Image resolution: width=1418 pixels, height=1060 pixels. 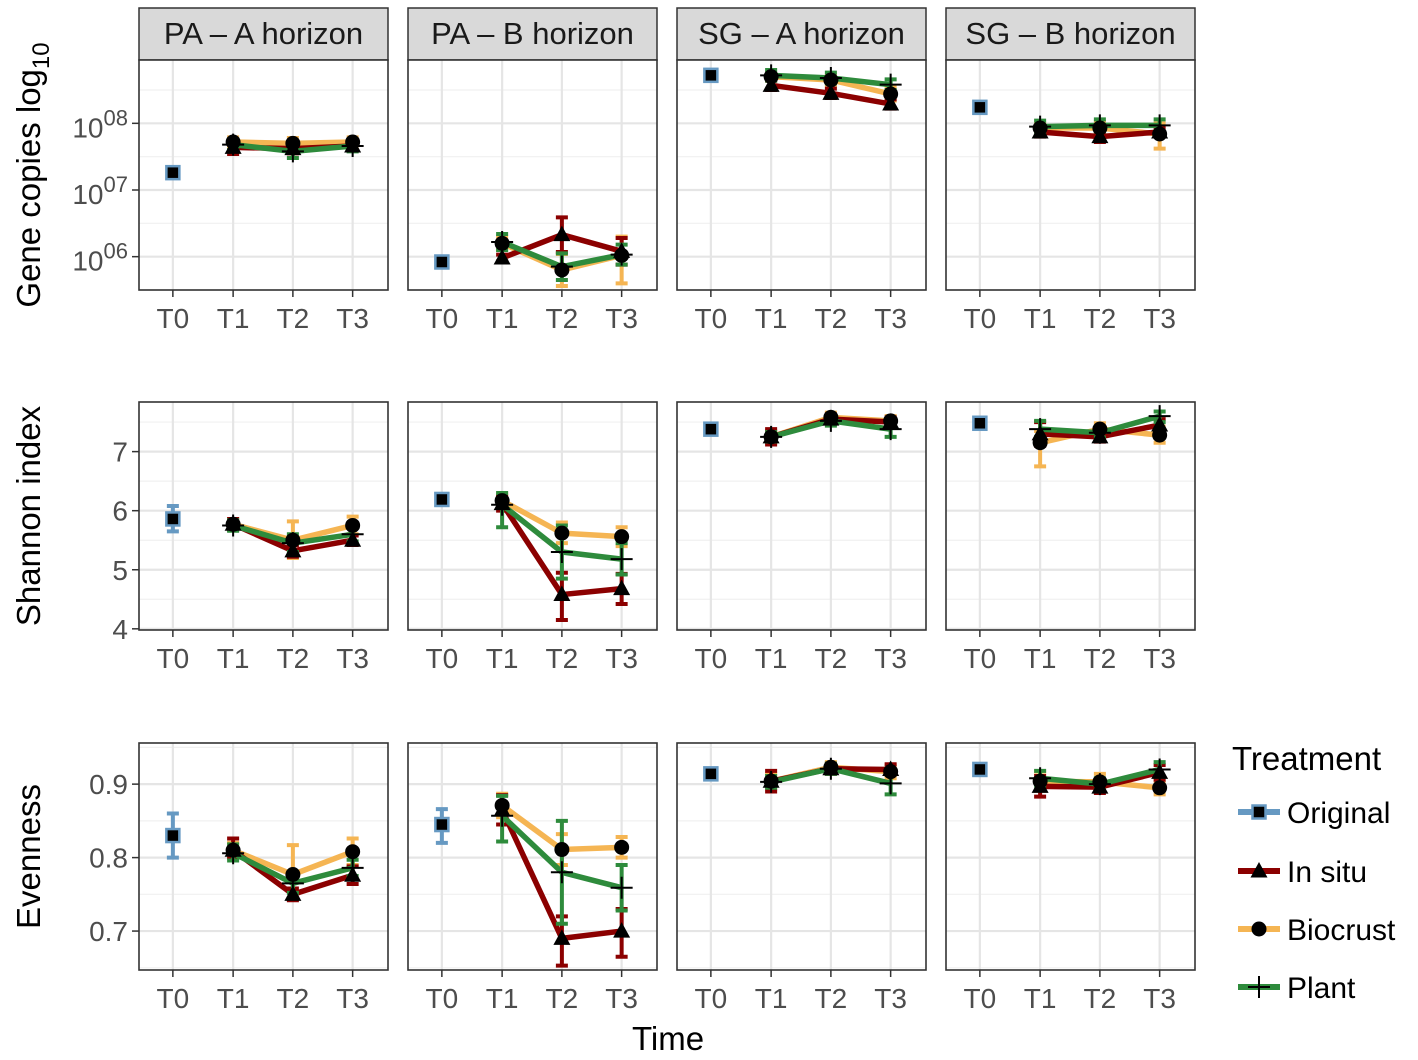 I want to click on legend-item-original: Original, so click(x=1314, y=813).